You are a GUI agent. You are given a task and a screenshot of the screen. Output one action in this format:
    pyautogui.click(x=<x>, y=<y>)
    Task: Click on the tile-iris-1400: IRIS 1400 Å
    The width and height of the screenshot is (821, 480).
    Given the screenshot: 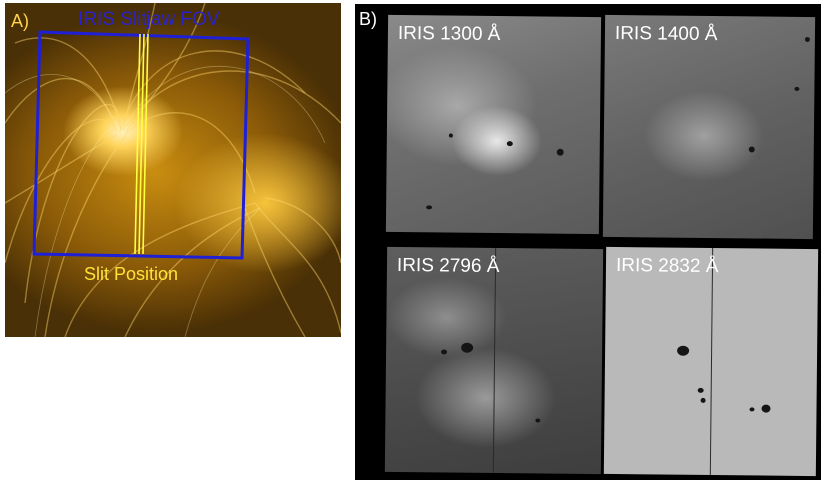 What is the action you would take?
    pyautogui.click(x=709, y=127)
    